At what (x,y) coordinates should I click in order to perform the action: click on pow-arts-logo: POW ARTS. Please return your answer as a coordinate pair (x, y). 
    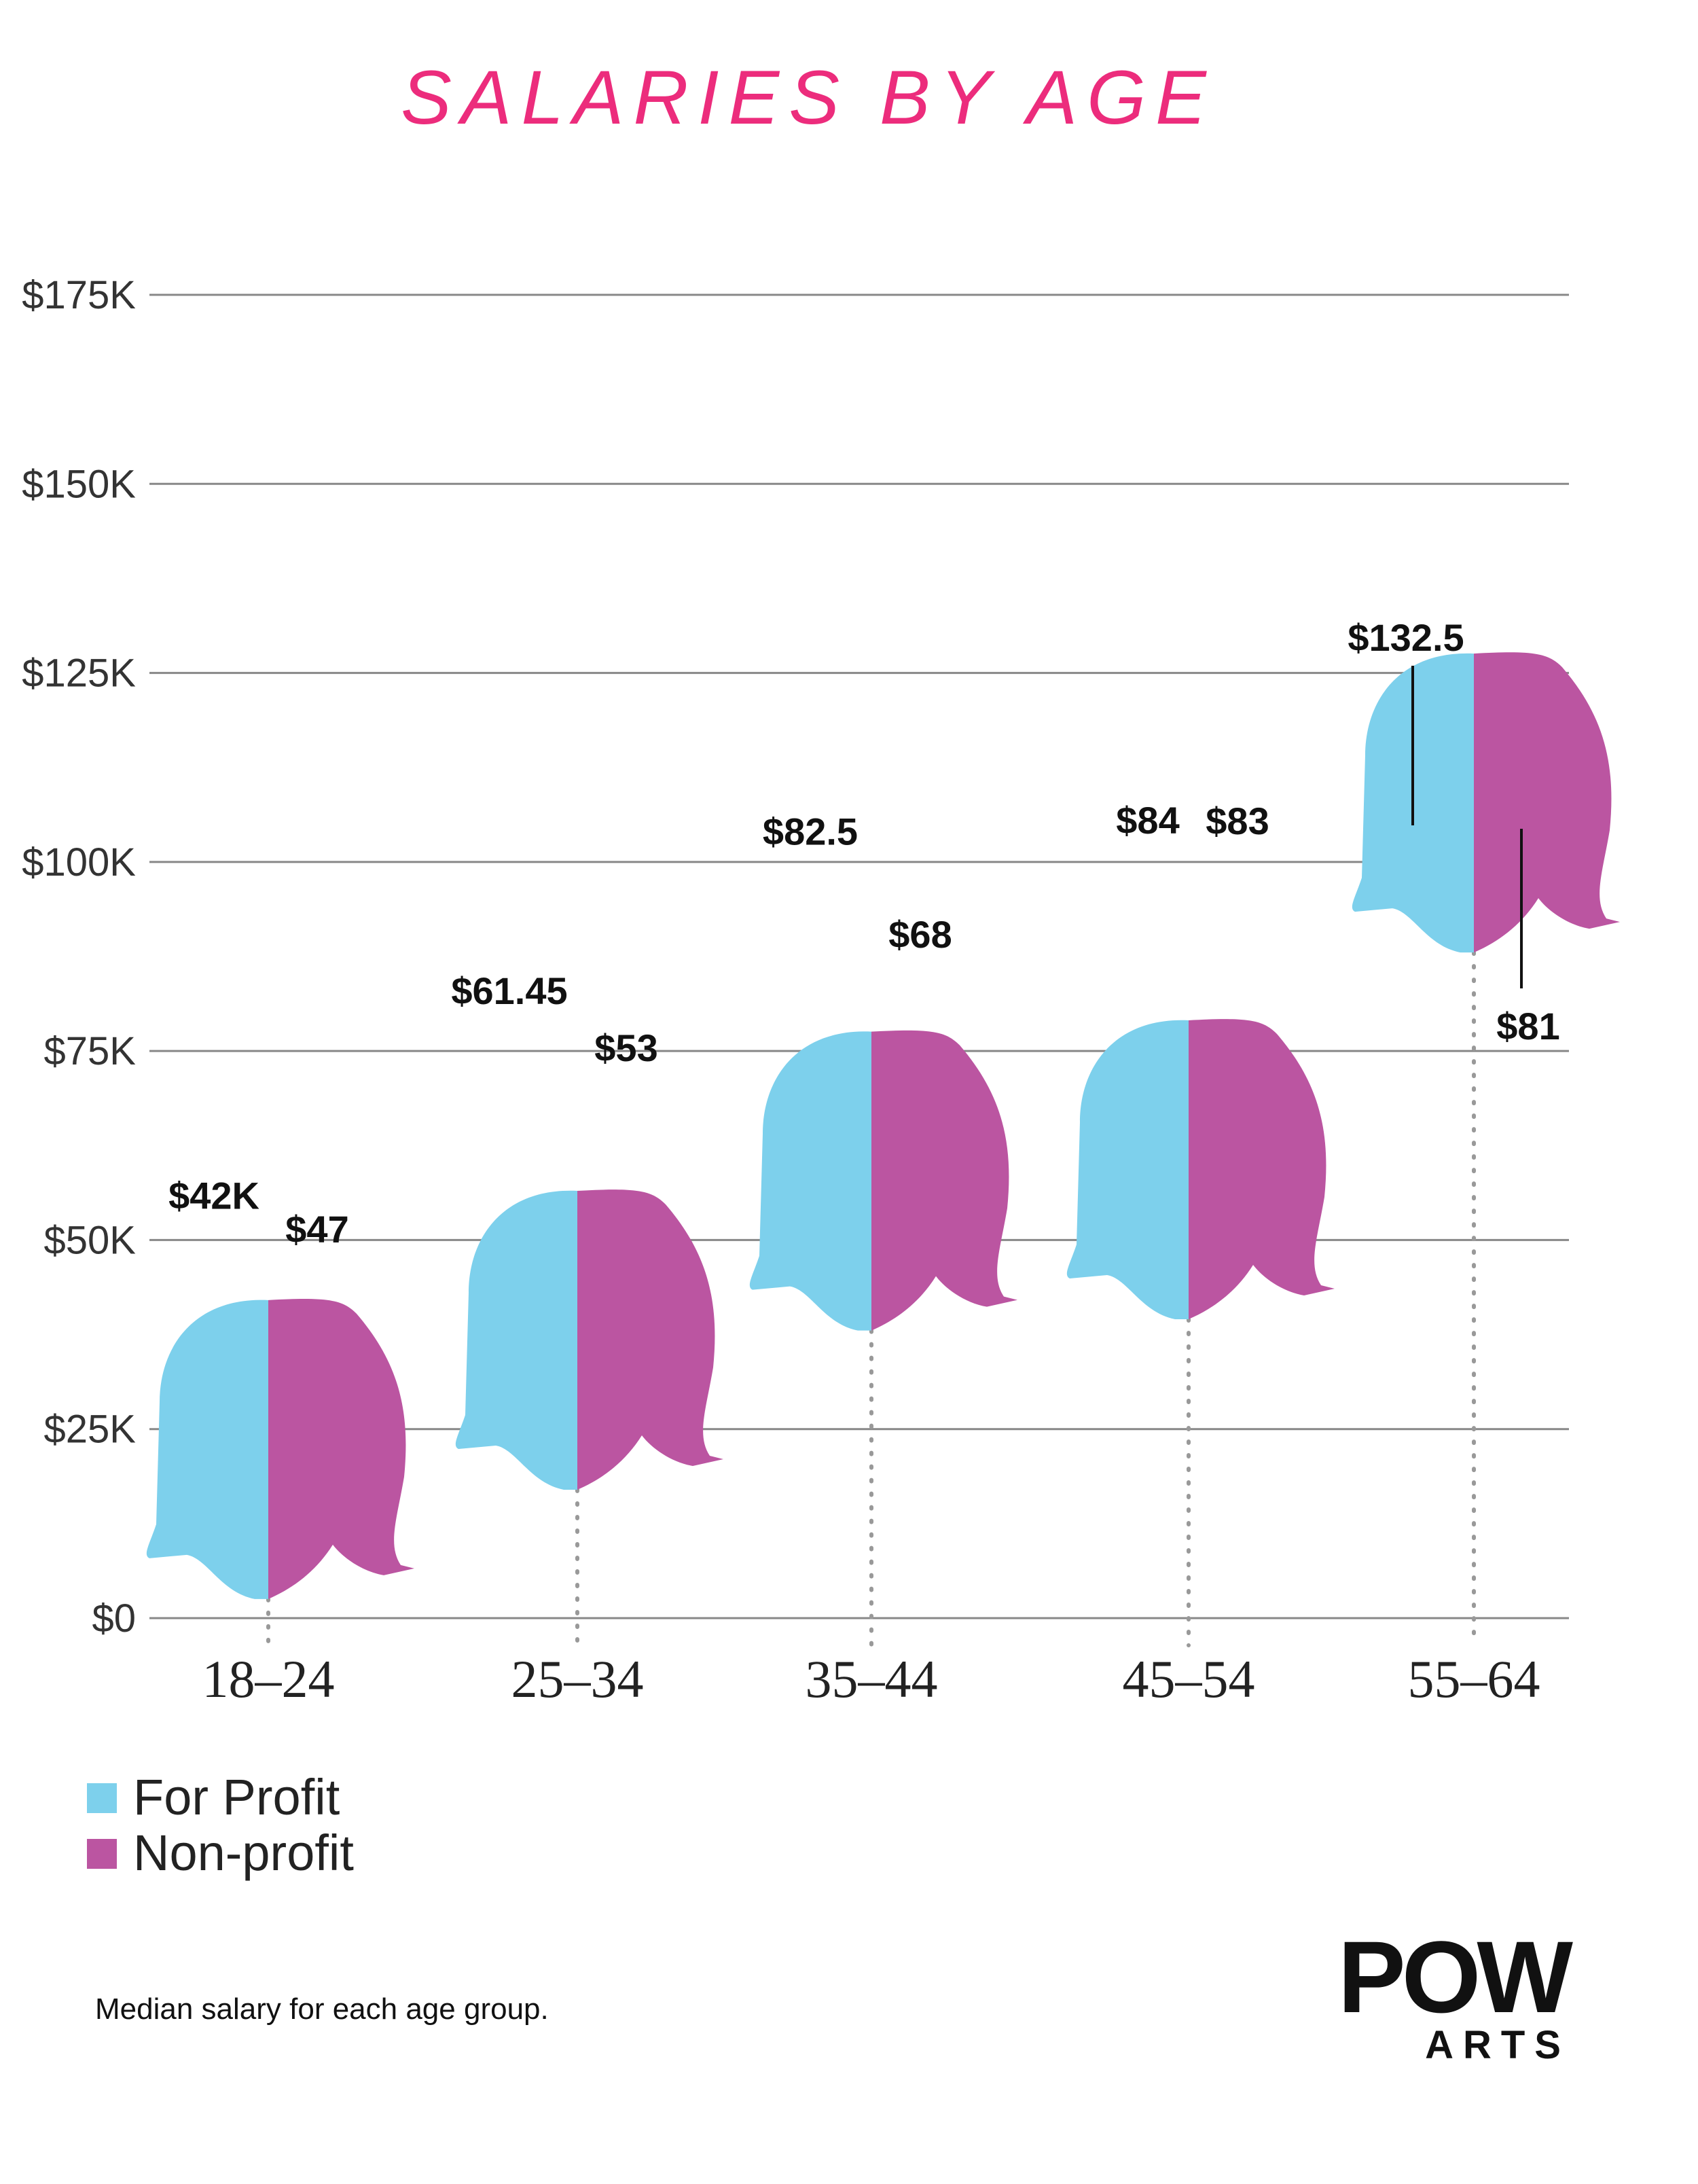
    Looking at the image, I should click on (1458, 1993).